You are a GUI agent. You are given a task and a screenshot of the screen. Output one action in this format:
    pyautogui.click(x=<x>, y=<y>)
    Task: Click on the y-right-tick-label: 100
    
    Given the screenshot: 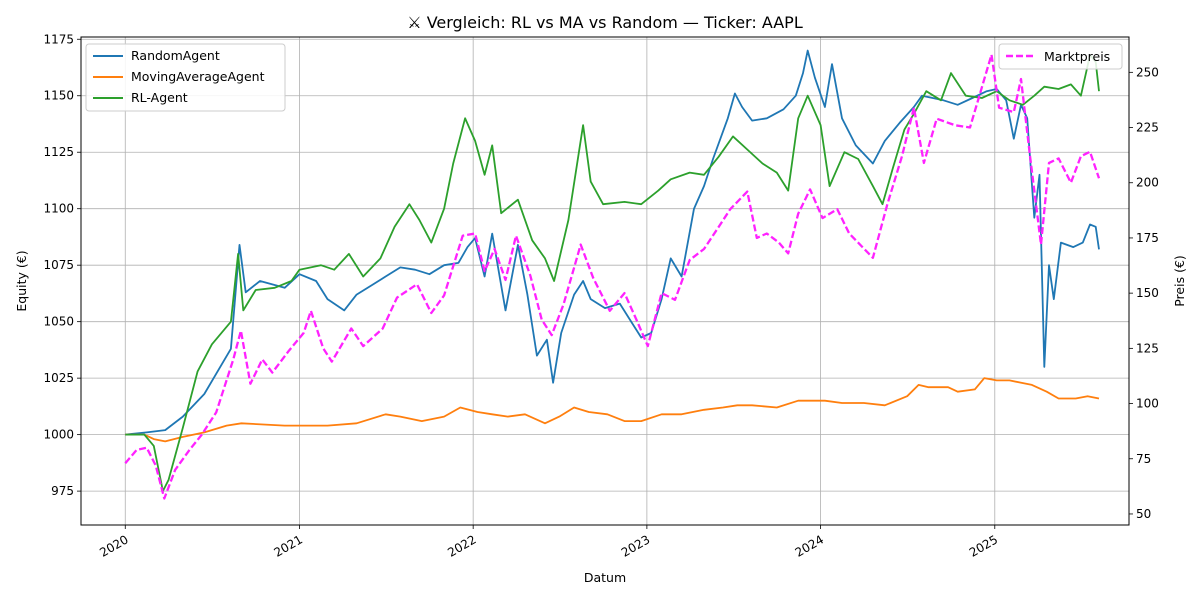 What is the action you would take?
    pyautogui.click(x=1147, y=404)
    